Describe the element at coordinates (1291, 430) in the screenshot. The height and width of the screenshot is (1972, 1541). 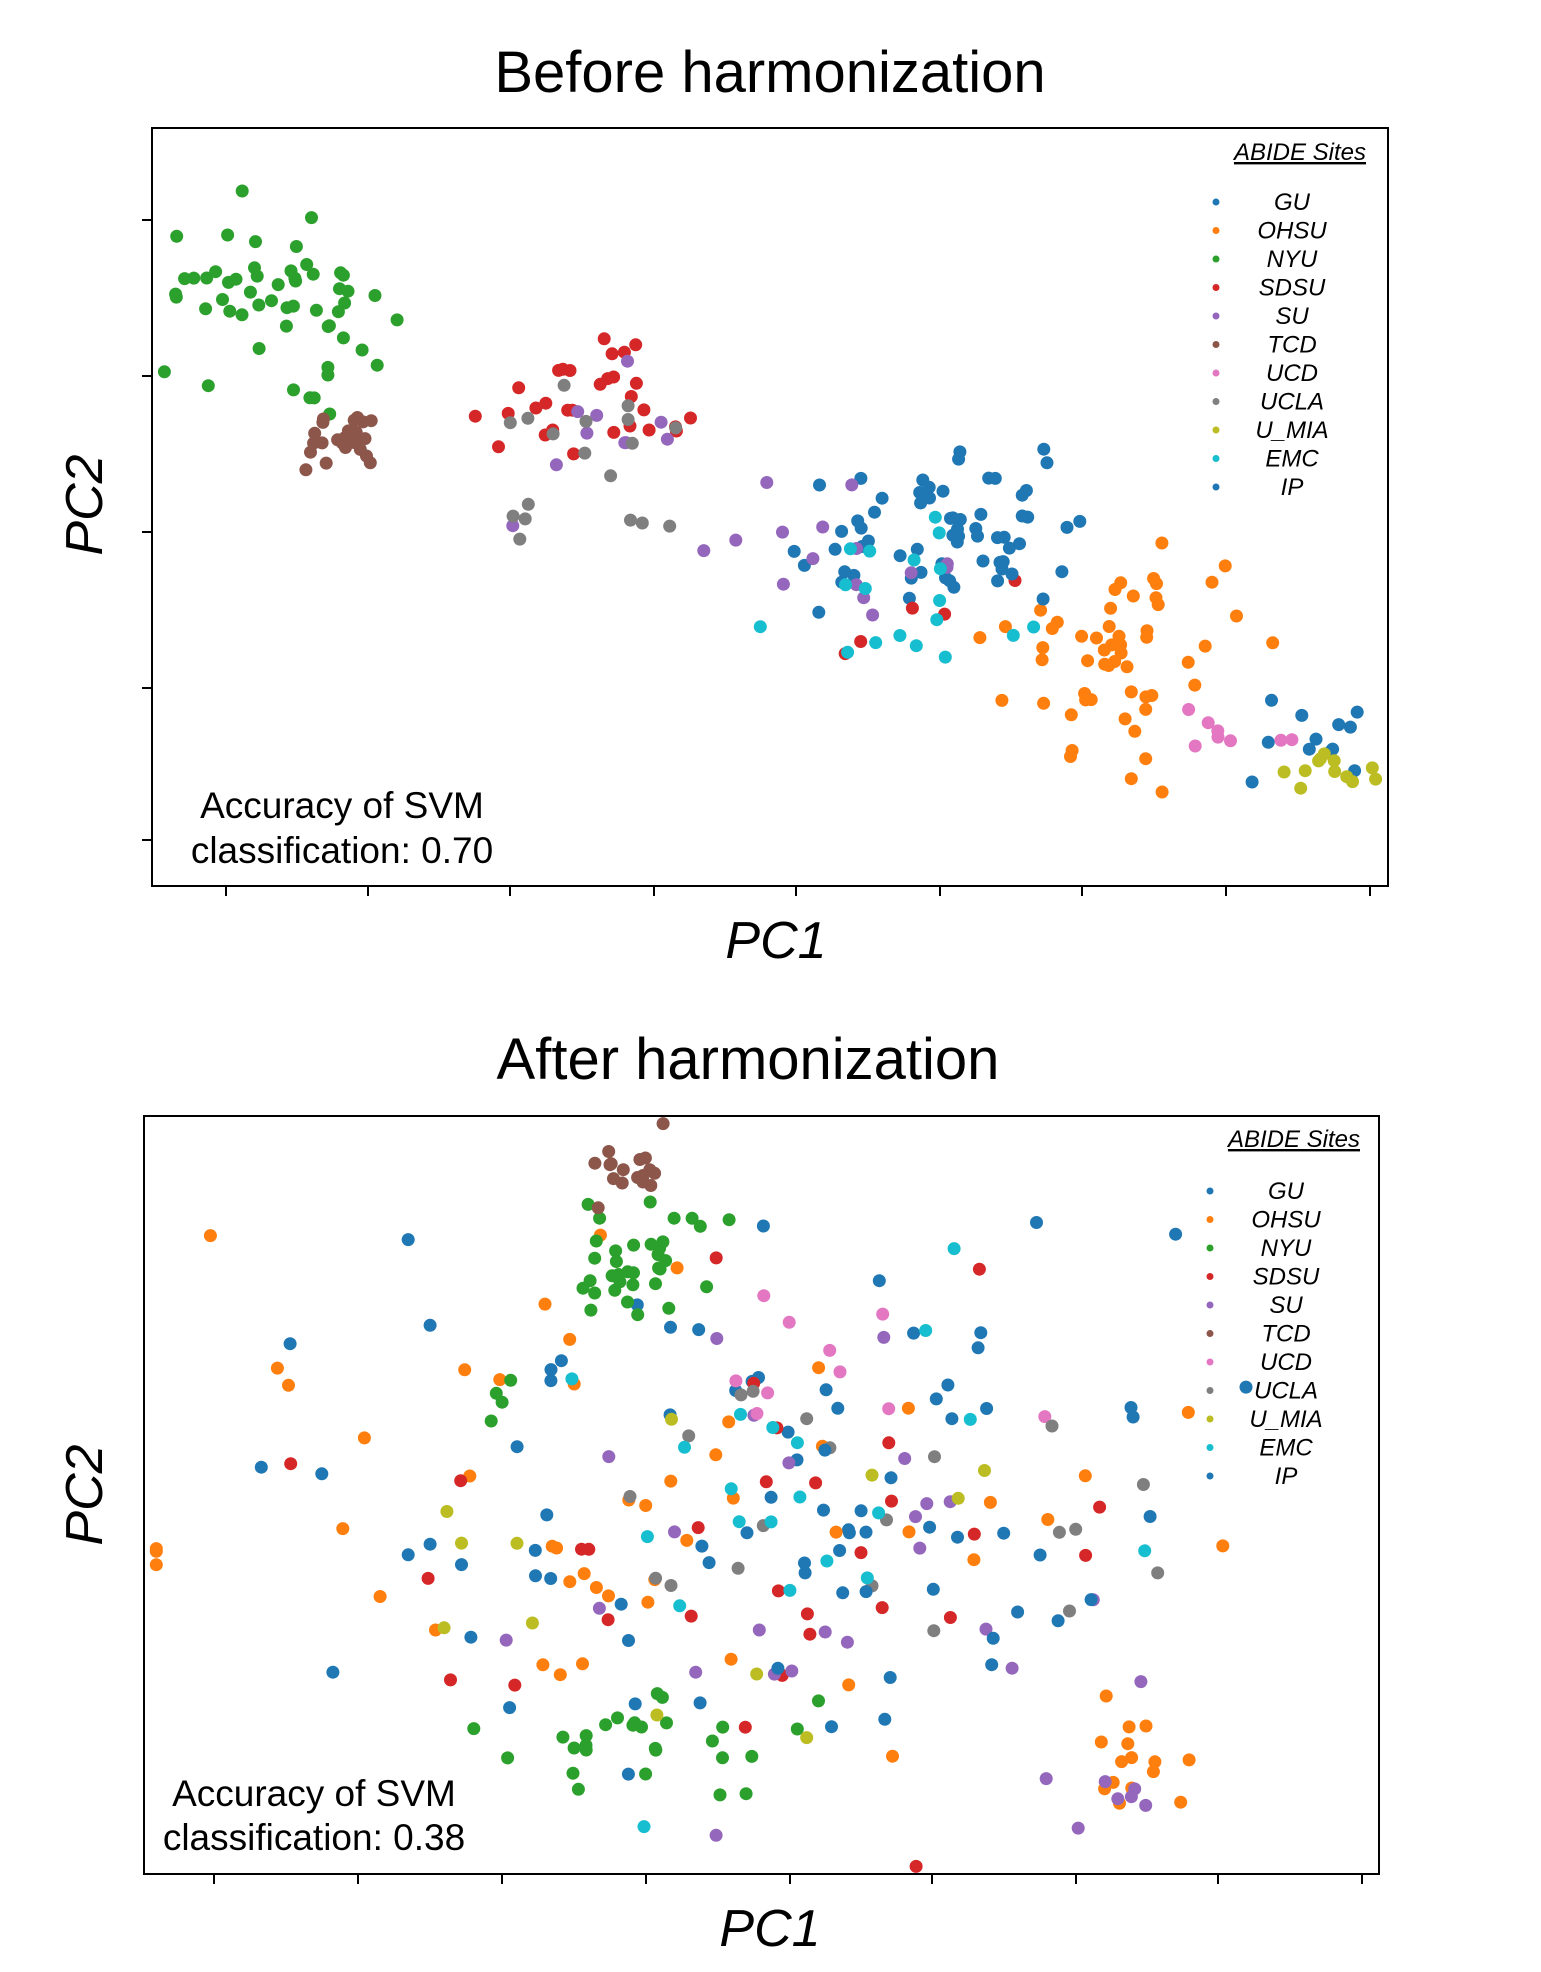
I see `legend-label-u-mia: U_MIA` at that location.